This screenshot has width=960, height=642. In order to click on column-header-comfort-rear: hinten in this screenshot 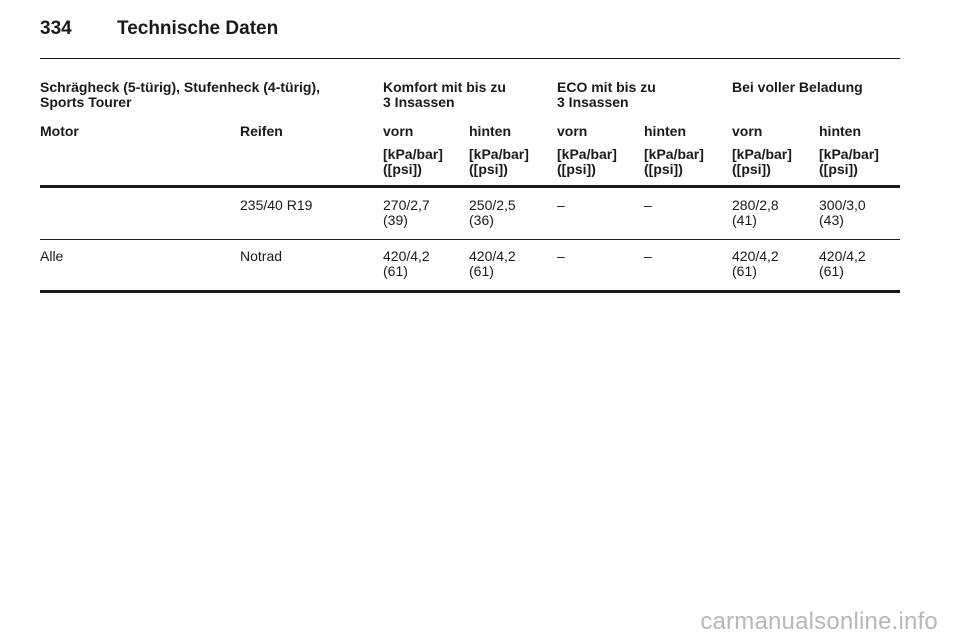, I will do `click(490, 131)`.